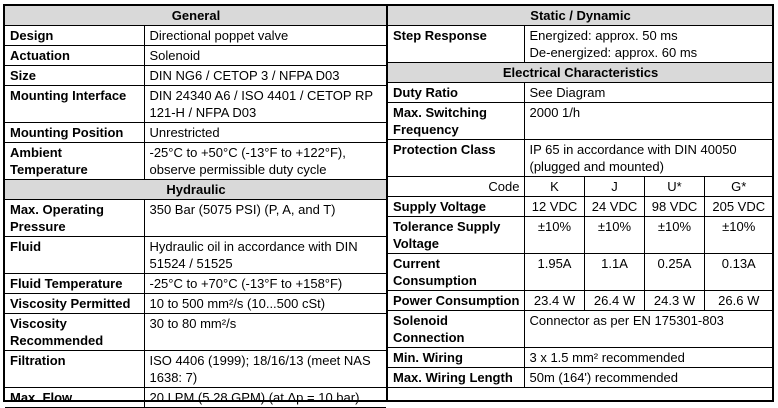  I want to click on table-row: Max. Switching Frequency 2000 1/h, so click(580, 121).